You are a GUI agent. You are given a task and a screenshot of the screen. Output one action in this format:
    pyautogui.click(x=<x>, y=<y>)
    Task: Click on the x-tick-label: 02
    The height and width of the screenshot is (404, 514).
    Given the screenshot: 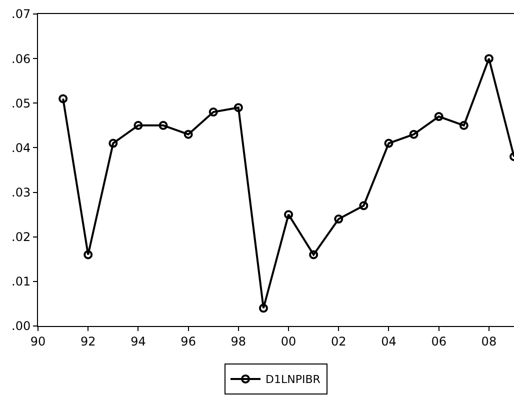 What is the action you would take?
    pyautogui.click(x=338, y=341)
    